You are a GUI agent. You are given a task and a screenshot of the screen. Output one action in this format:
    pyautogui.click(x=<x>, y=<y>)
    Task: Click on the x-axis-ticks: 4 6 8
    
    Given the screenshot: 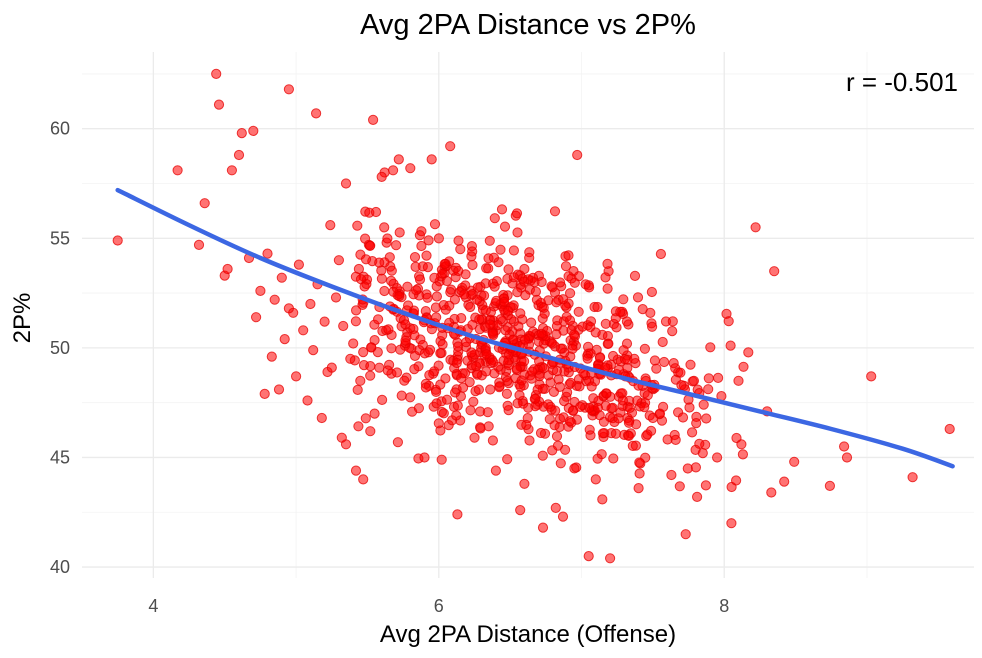 What is the action you would take?
    pyautogui.click(x=438, y=606)
    